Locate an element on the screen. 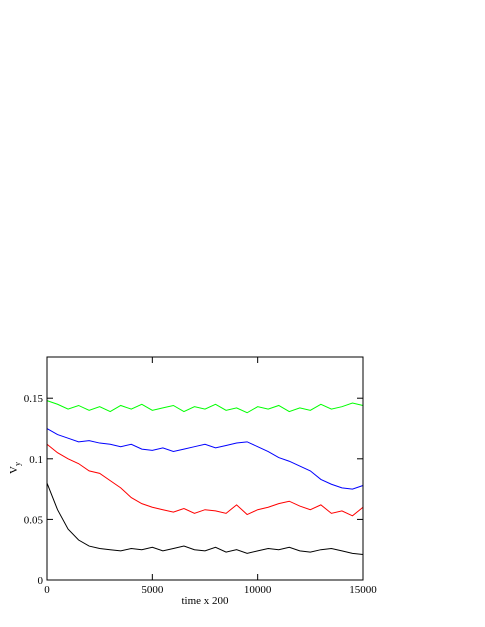 The image size is (485, 627). y-axis-label: Vy is located at coordinates (15, 468).